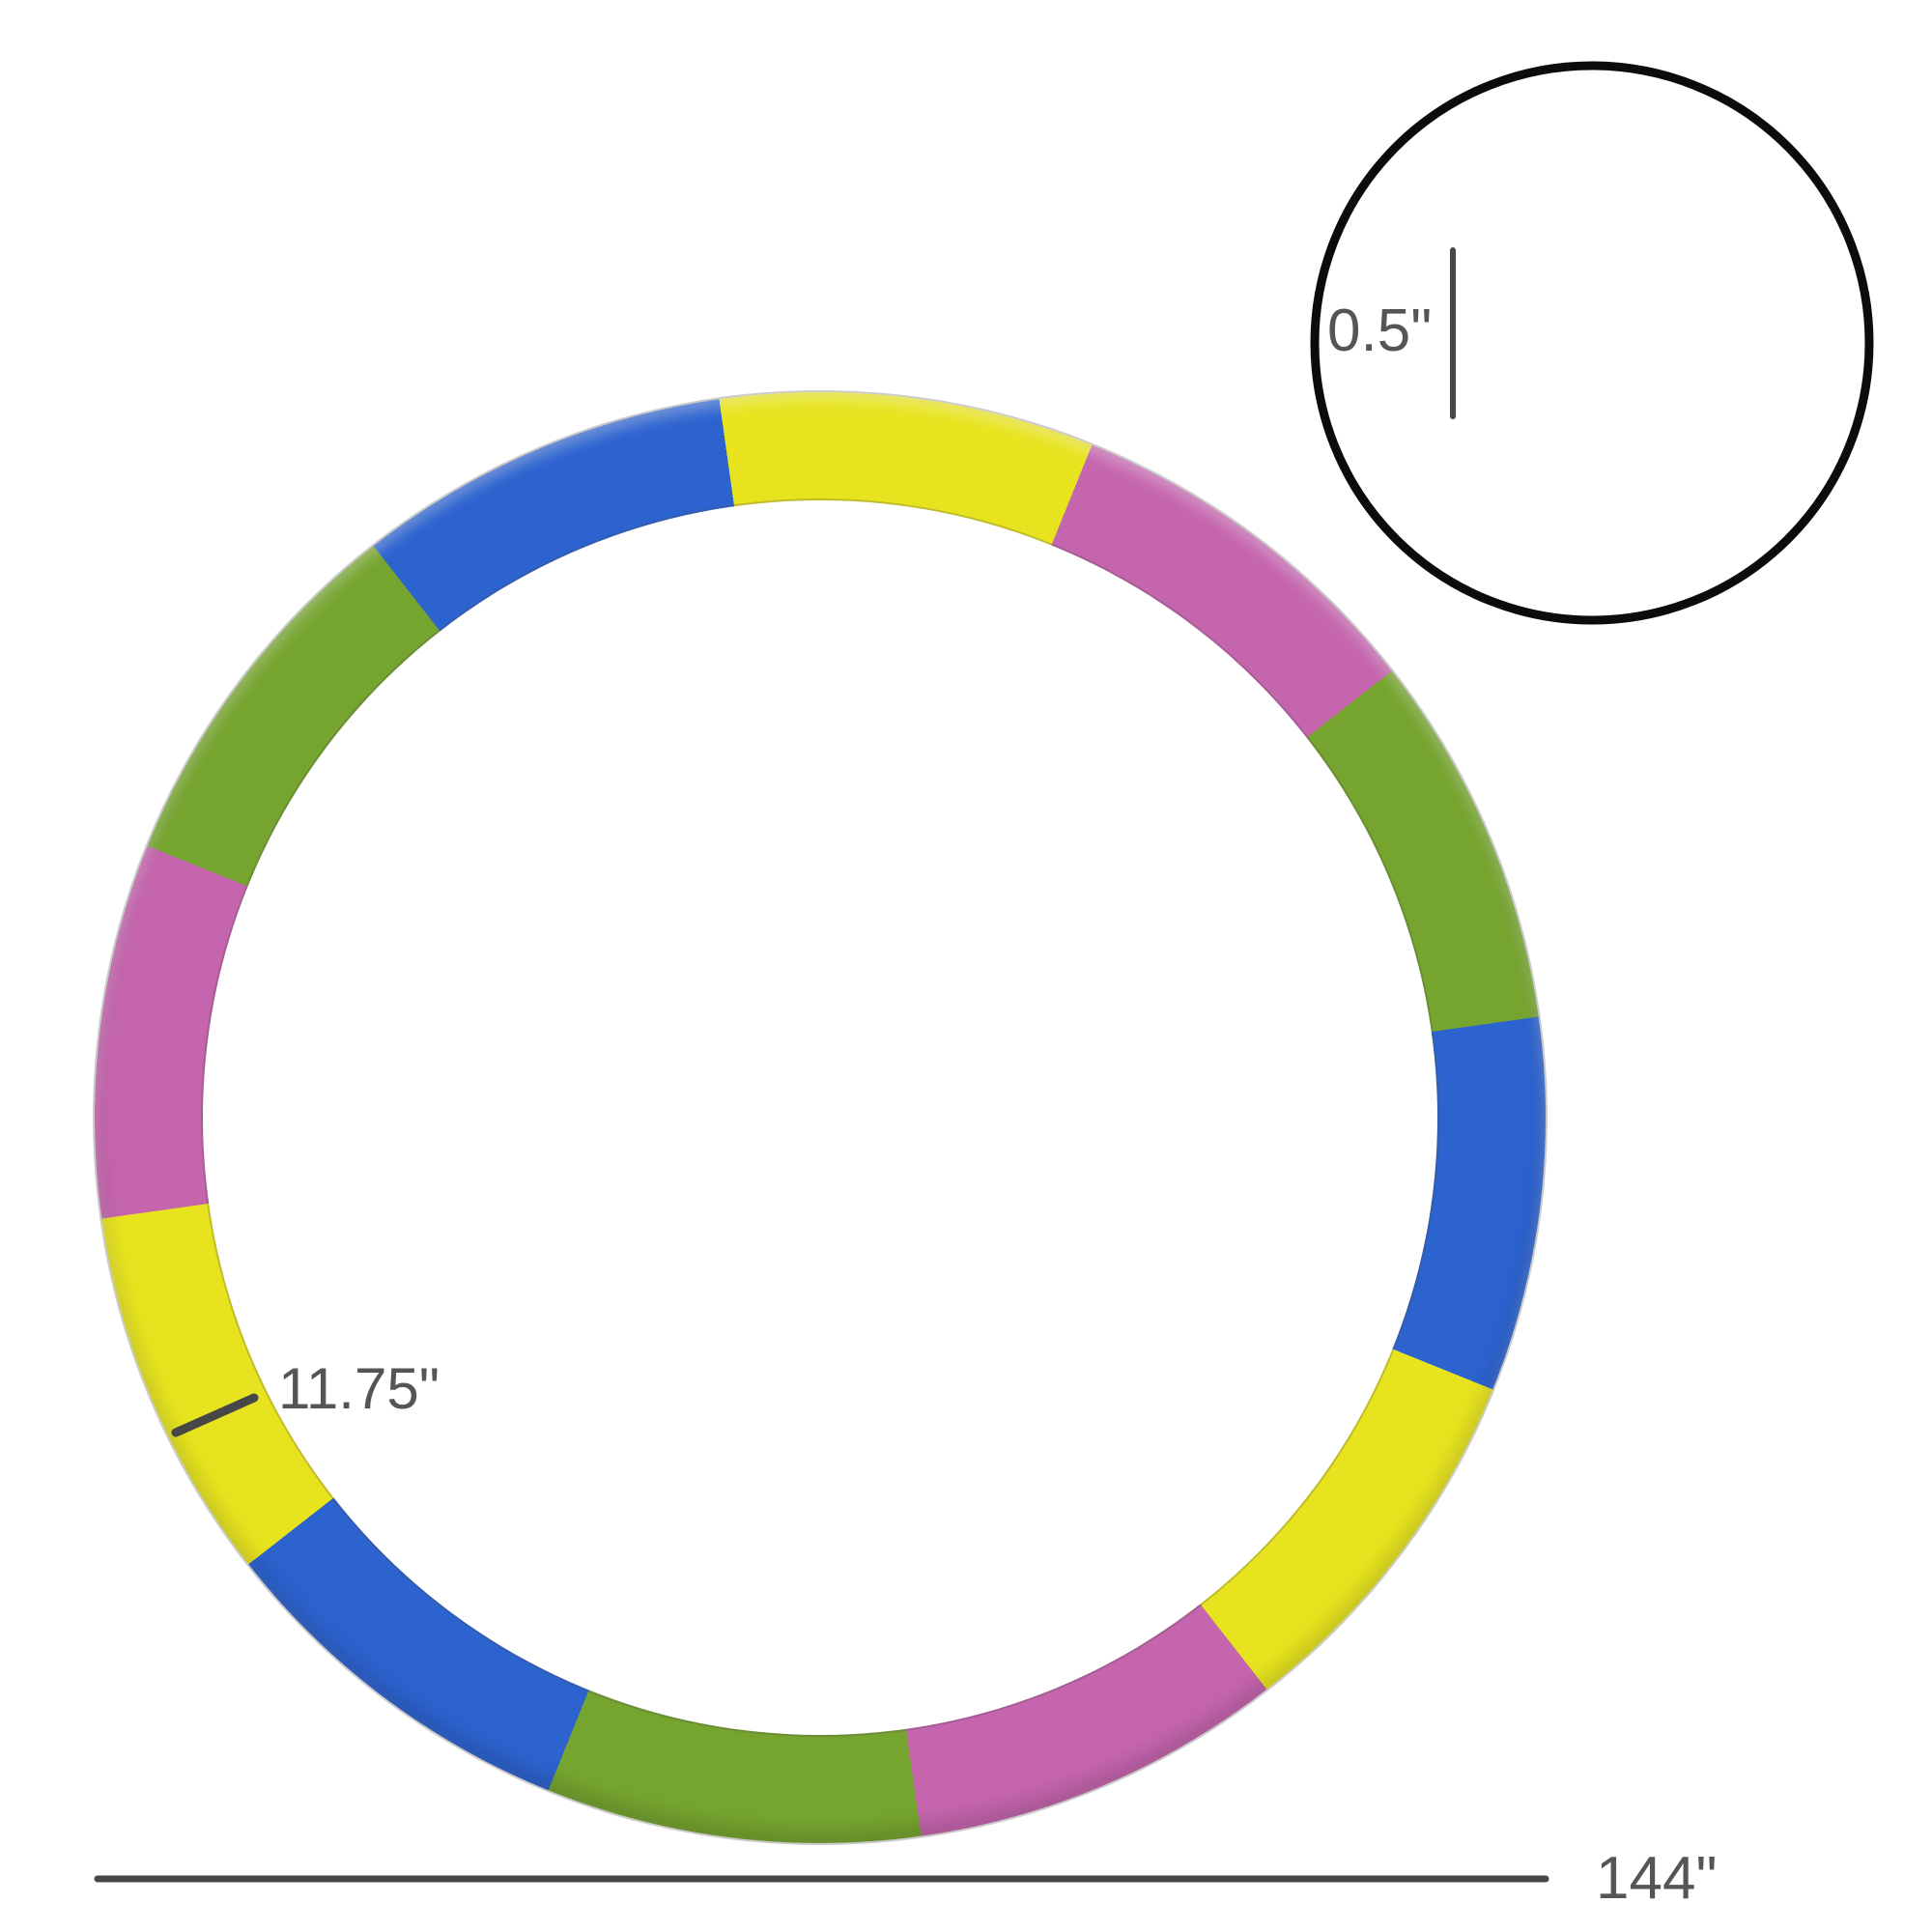 The image size is (1932, 1932). Describe the element at coordinates (1842, 231) in the screenshot. I see `inset-pad-top-green` at that location.